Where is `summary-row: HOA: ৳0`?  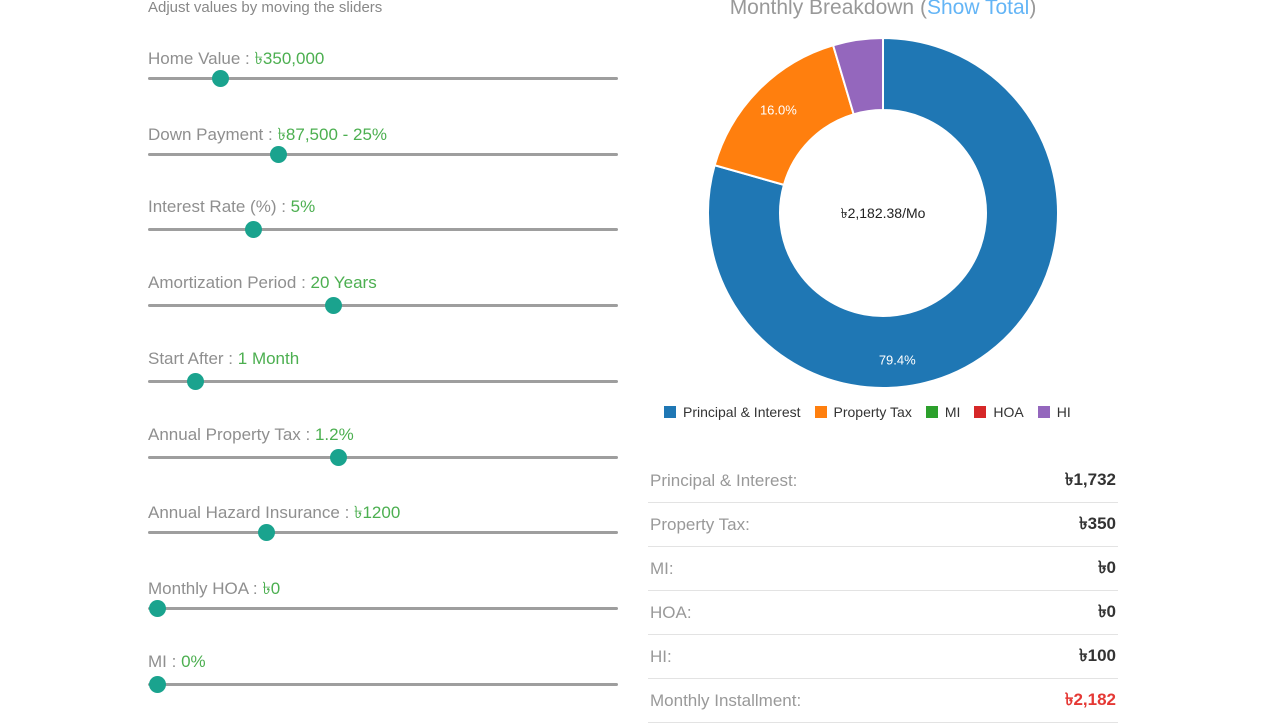 summary-row: HOA: ৳0 is located at coordinates (883, 613).